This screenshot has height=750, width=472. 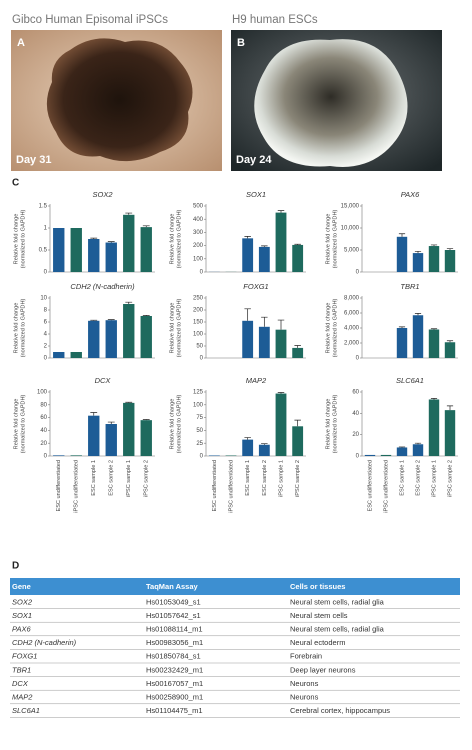 I want to click on photo-b, so click(x=336, y=100).